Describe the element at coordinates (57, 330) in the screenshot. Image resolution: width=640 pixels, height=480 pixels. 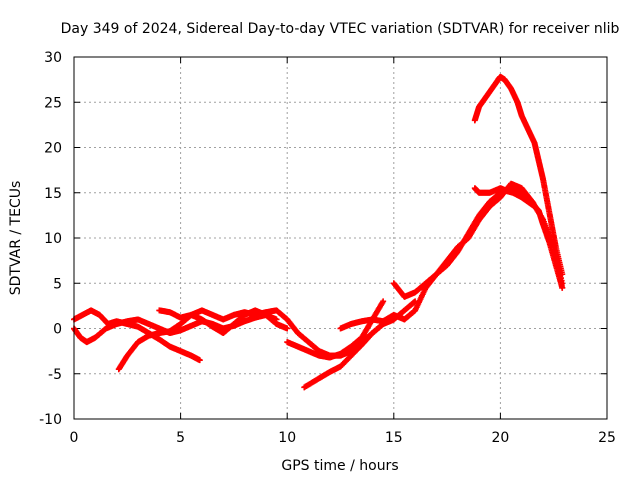
I see `y-tick-label: 0` at that location.